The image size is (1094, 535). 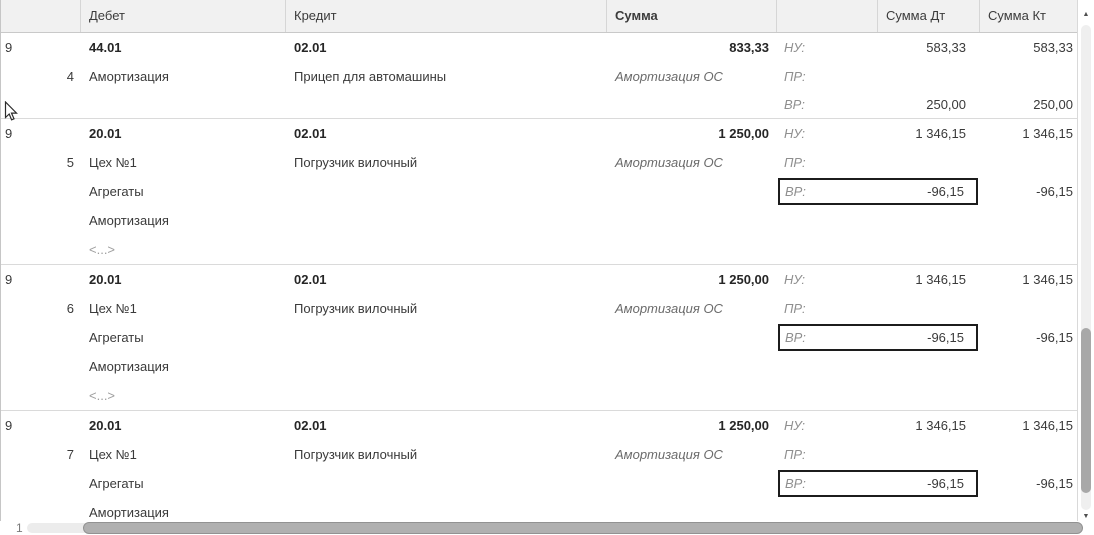 I want to click on header-cell-summa: Сумма, so click(x=692, y=16).